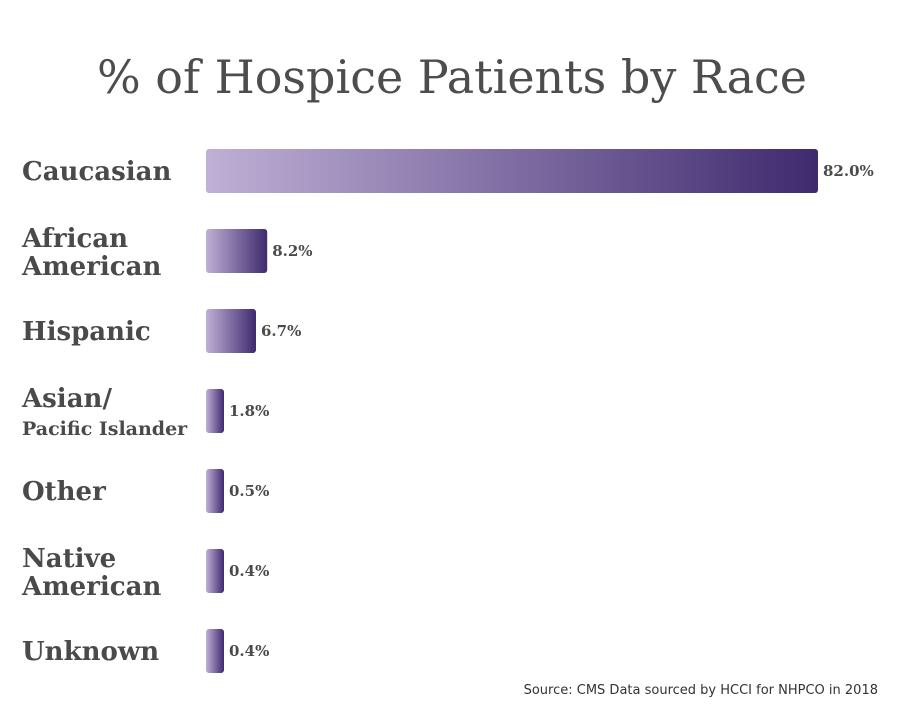 The image size is (900, 715). What do you see at coordinates (86, 332) in the screenshot?
I see `category-label: Hispanic` at bounding box center [86, 332].